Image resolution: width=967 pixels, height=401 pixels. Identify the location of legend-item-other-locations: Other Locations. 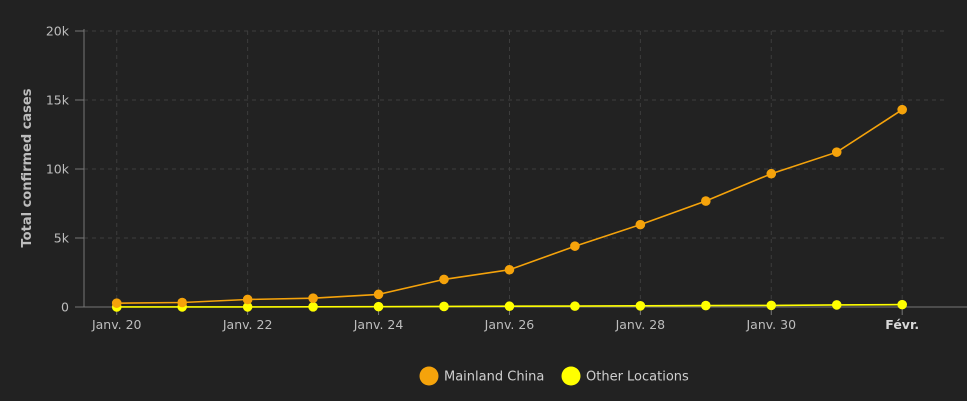
(625, 376).